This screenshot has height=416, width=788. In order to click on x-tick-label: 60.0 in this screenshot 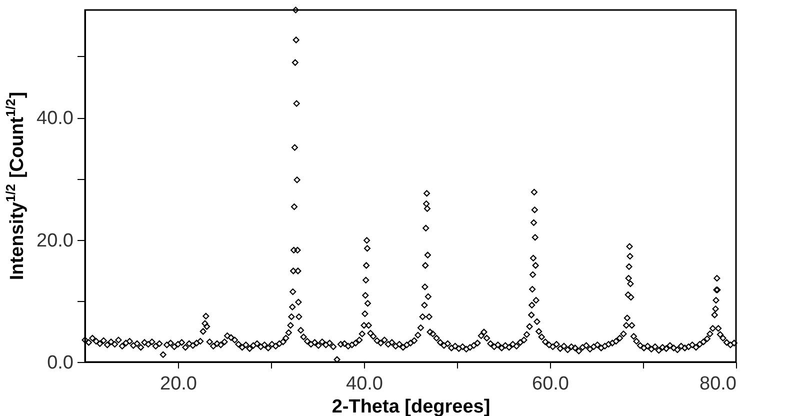, I will do `click(550, 384)`.